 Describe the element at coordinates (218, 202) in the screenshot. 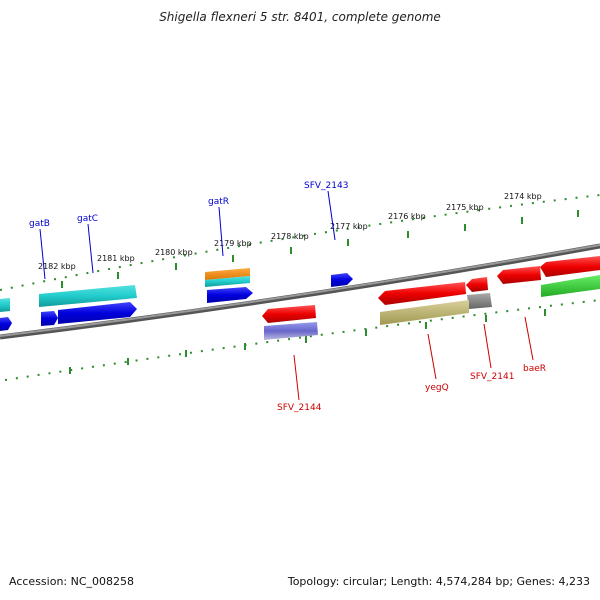

I see `gene-label-gatR: gatR` at that location.